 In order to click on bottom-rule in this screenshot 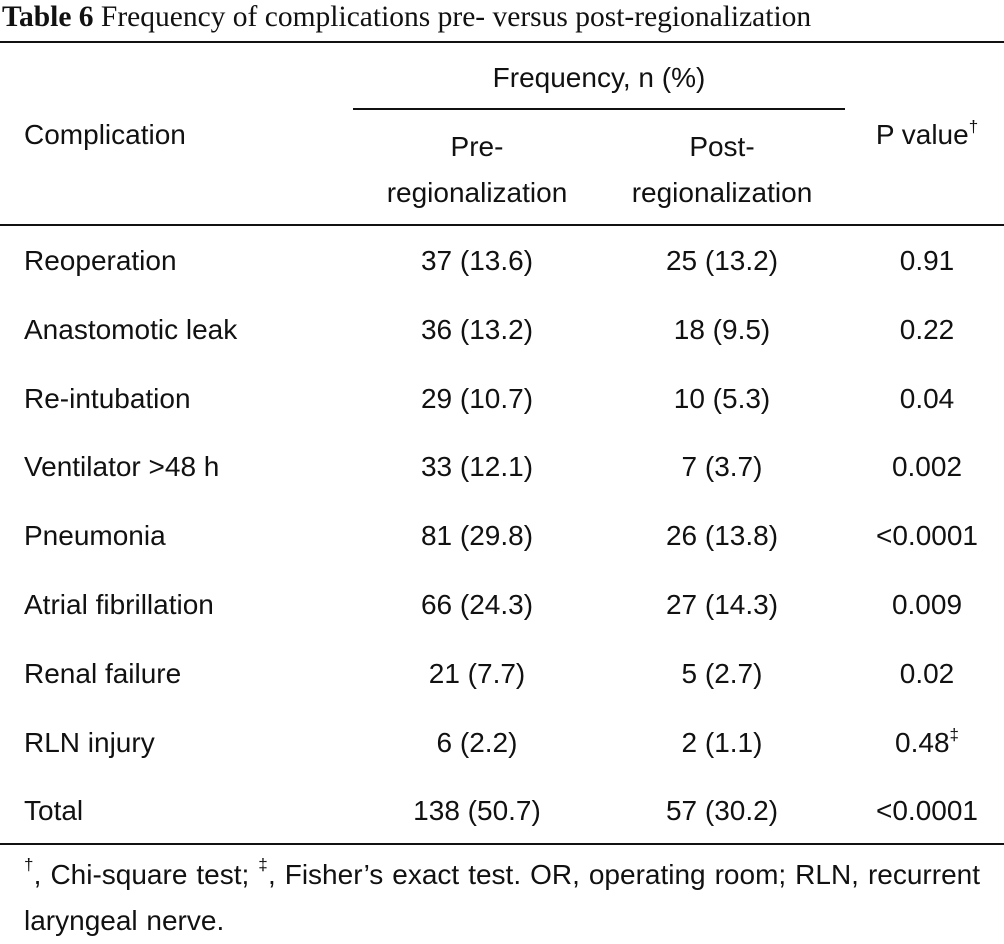, I will do `click(502, 844)`.